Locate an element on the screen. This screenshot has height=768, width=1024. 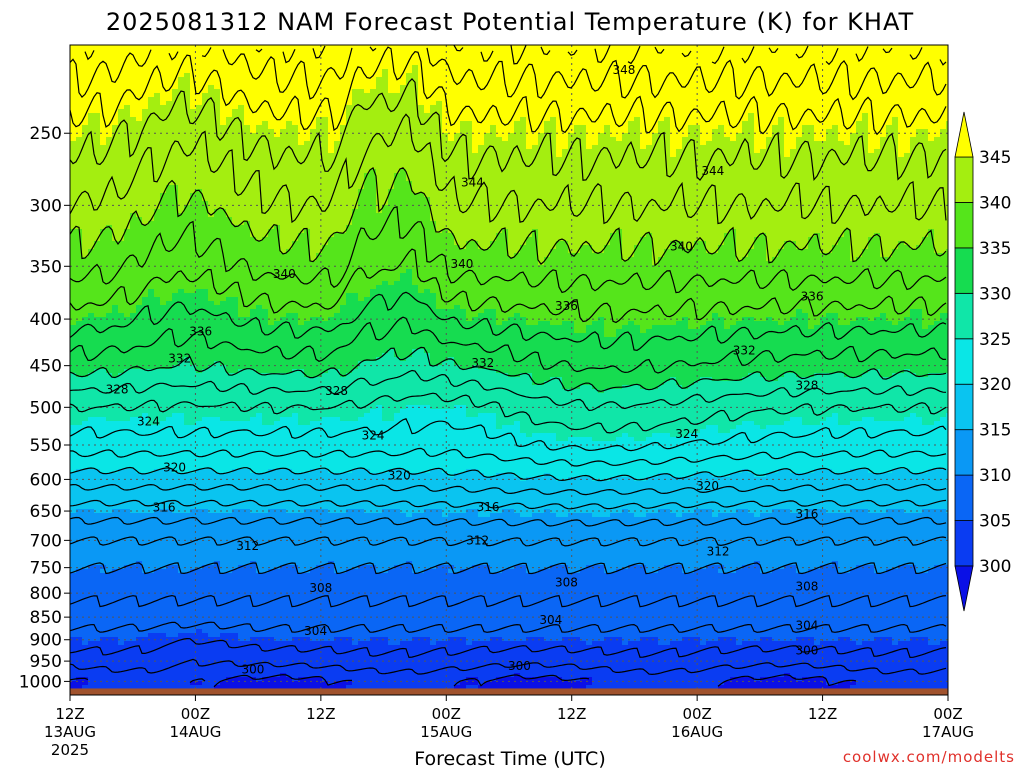
contour-label-340: 340 is located at coordinates (284, 274).